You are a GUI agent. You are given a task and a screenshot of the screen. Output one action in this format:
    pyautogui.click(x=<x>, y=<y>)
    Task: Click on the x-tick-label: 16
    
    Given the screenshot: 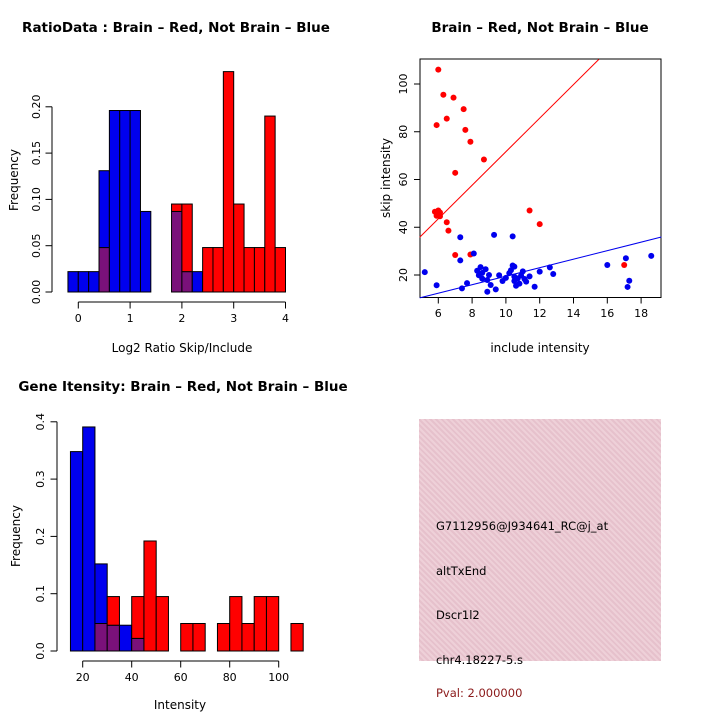 What is the action you would take?
    pyautogui.click(x=607, y=313)
    